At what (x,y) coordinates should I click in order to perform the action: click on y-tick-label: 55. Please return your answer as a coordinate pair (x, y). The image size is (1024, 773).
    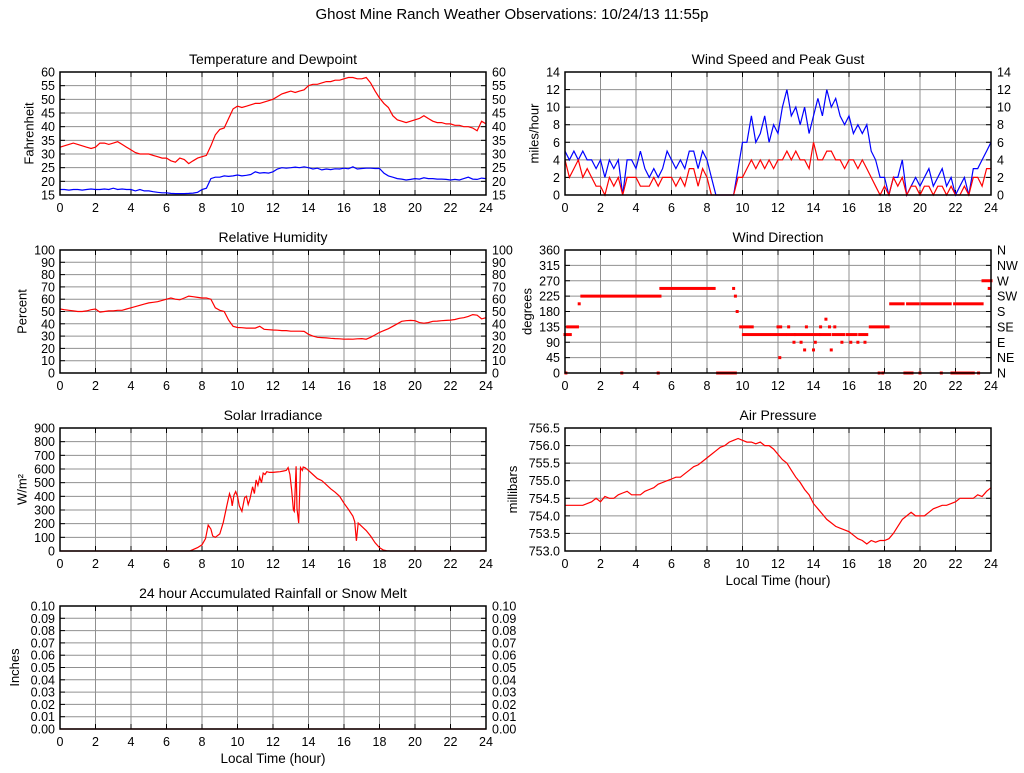
    Looking at the image, I should click on (48, 86).